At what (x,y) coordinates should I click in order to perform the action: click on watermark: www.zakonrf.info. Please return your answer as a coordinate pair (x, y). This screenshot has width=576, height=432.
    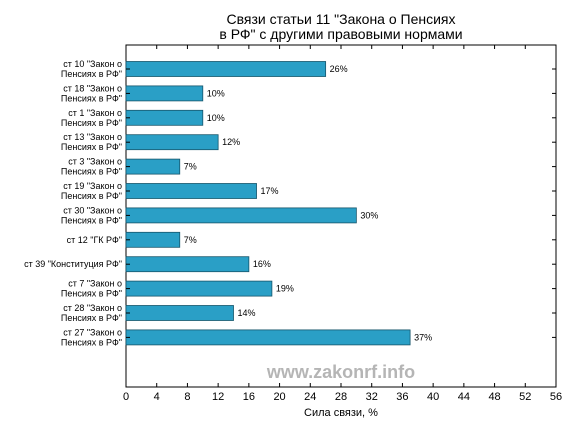
    Looking at the image, I should click on (340, 372).